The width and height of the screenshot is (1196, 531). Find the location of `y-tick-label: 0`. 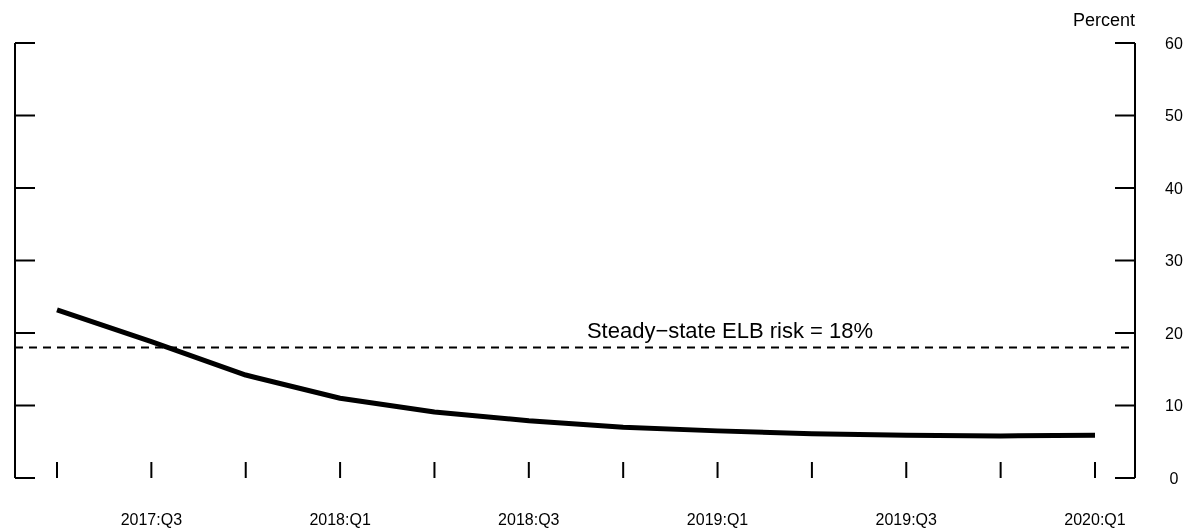

y-tick-label: 0 is located at coordinates (1174, 478).